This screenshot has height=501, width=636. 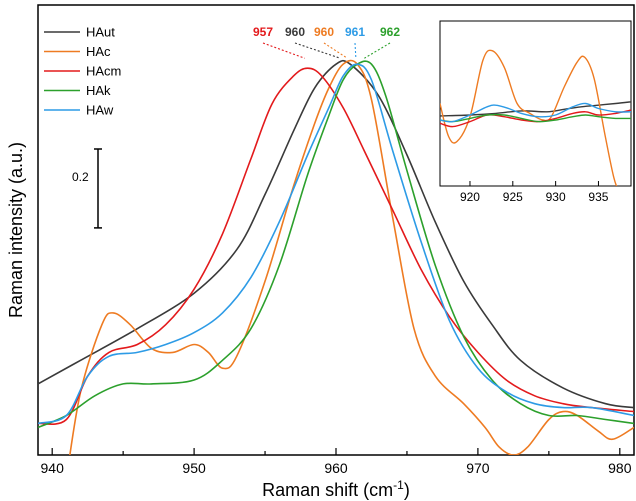 I want to click on x-tick-label: 970, so click(x=478, y=468).